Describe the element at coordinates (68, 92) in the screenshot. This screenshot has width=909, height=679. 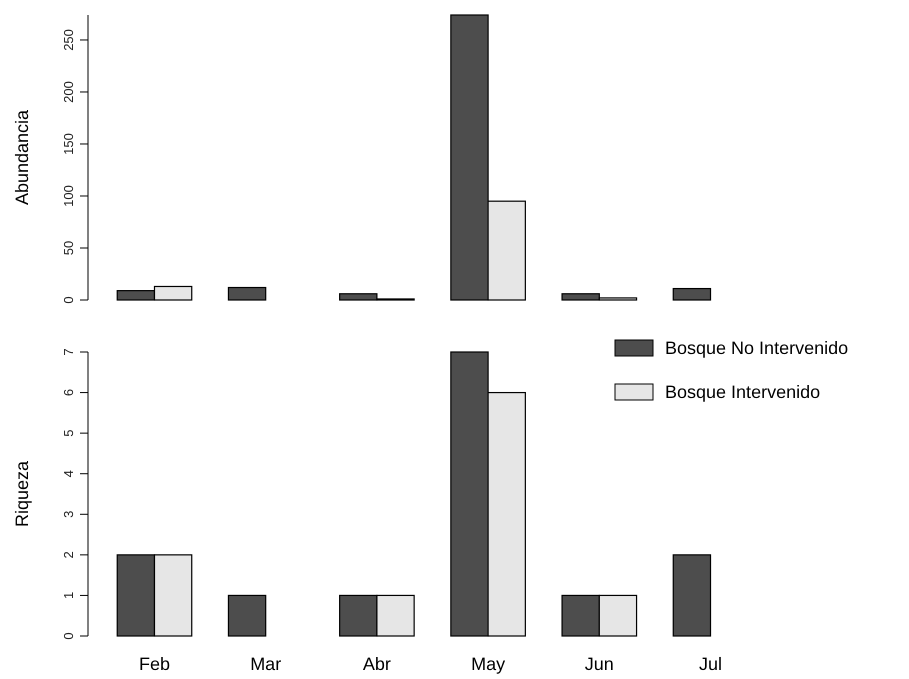
I see `y-tick-label: 200` at that location.